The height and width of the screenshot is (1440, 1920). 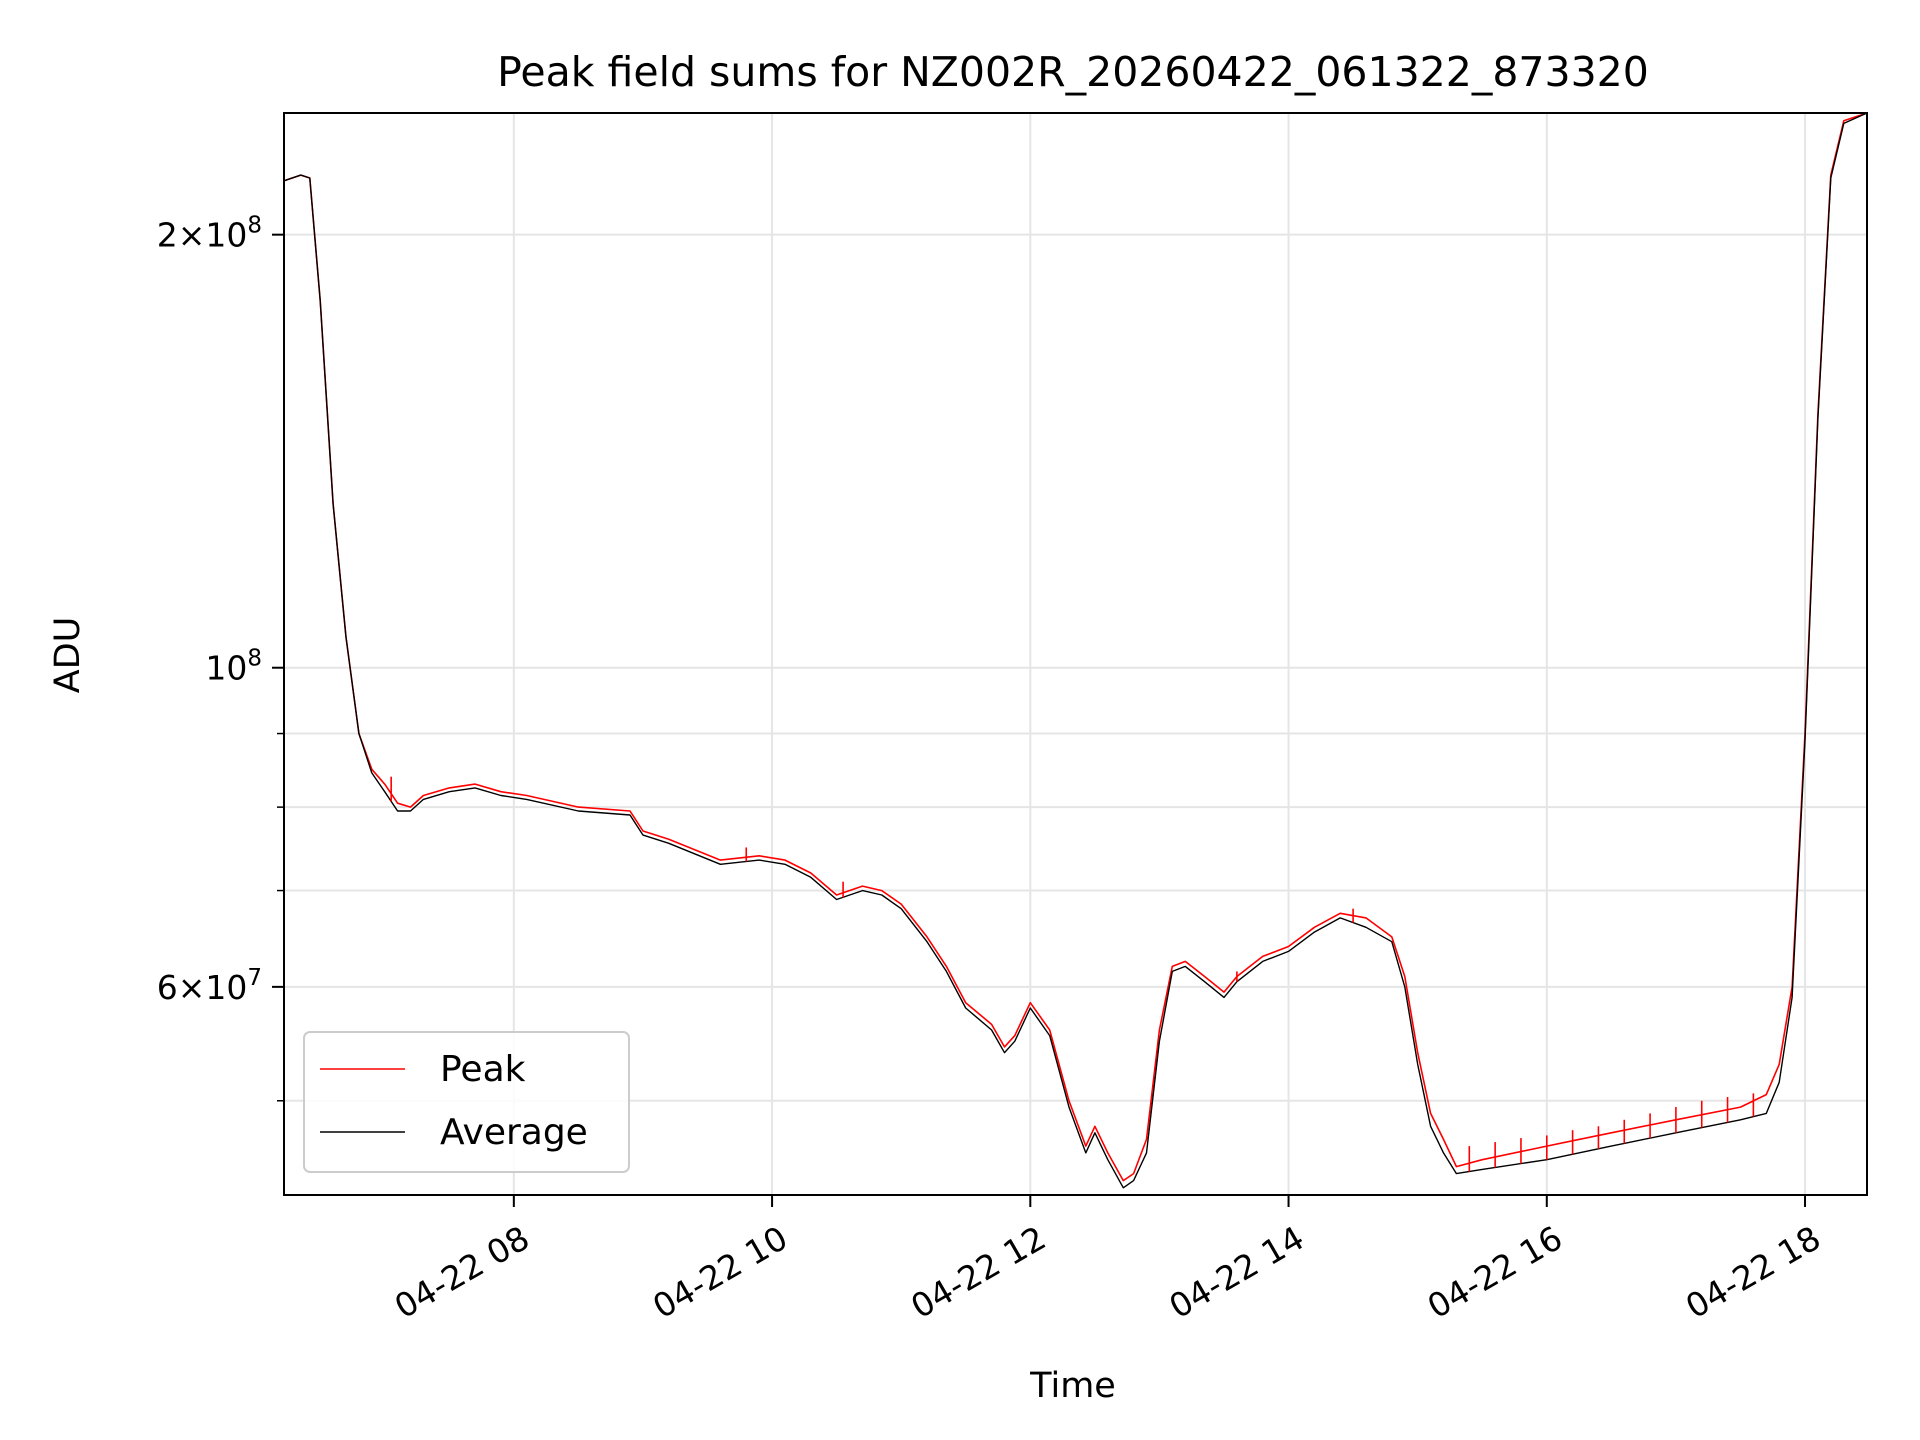 I want to click on legend: Peak Average, so click(x=466, y=1102).